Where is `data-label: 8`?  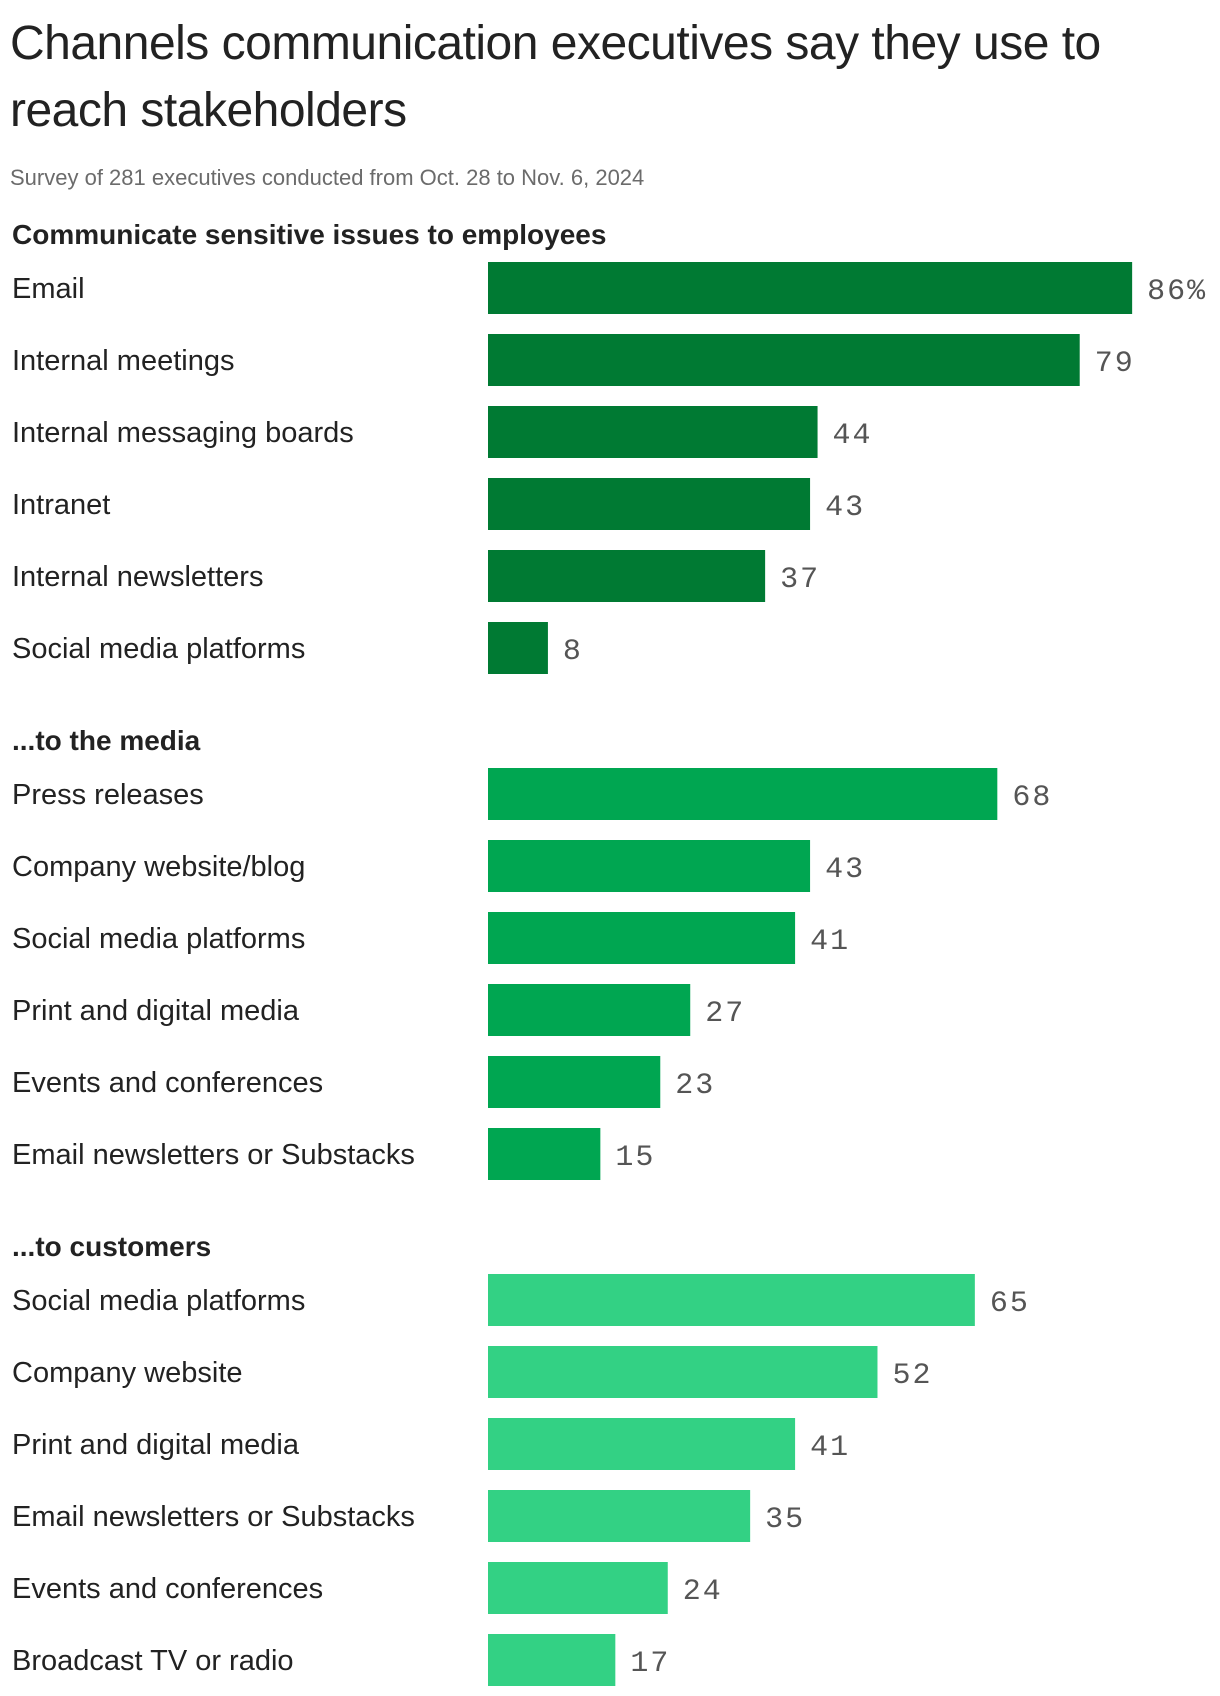
data-label: 8 is located at coordinates (573, 652).